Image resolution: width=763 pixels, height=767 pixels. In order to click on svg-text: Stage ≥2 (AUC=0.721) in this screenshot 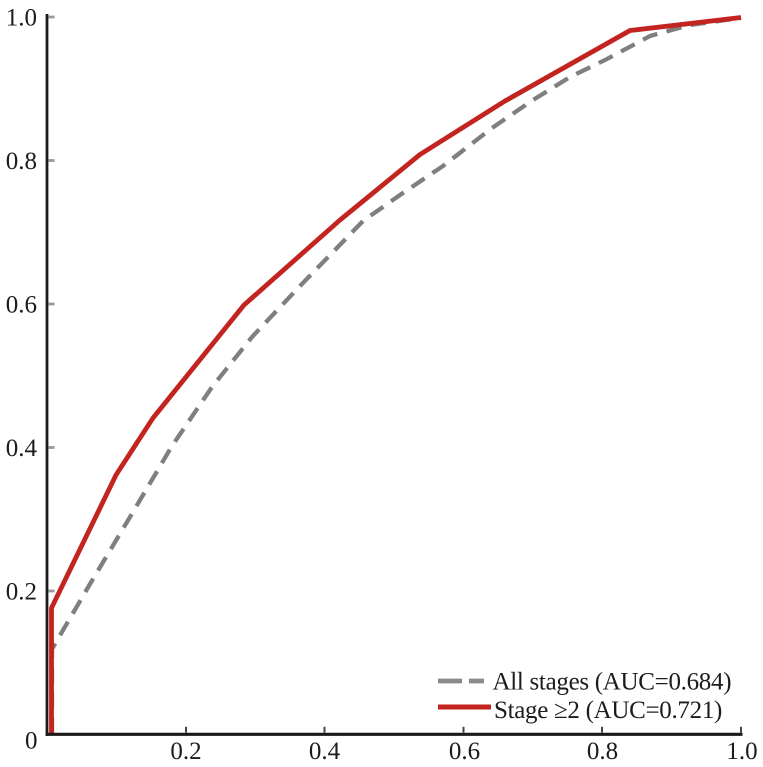, I will do `click(608, 710)`.